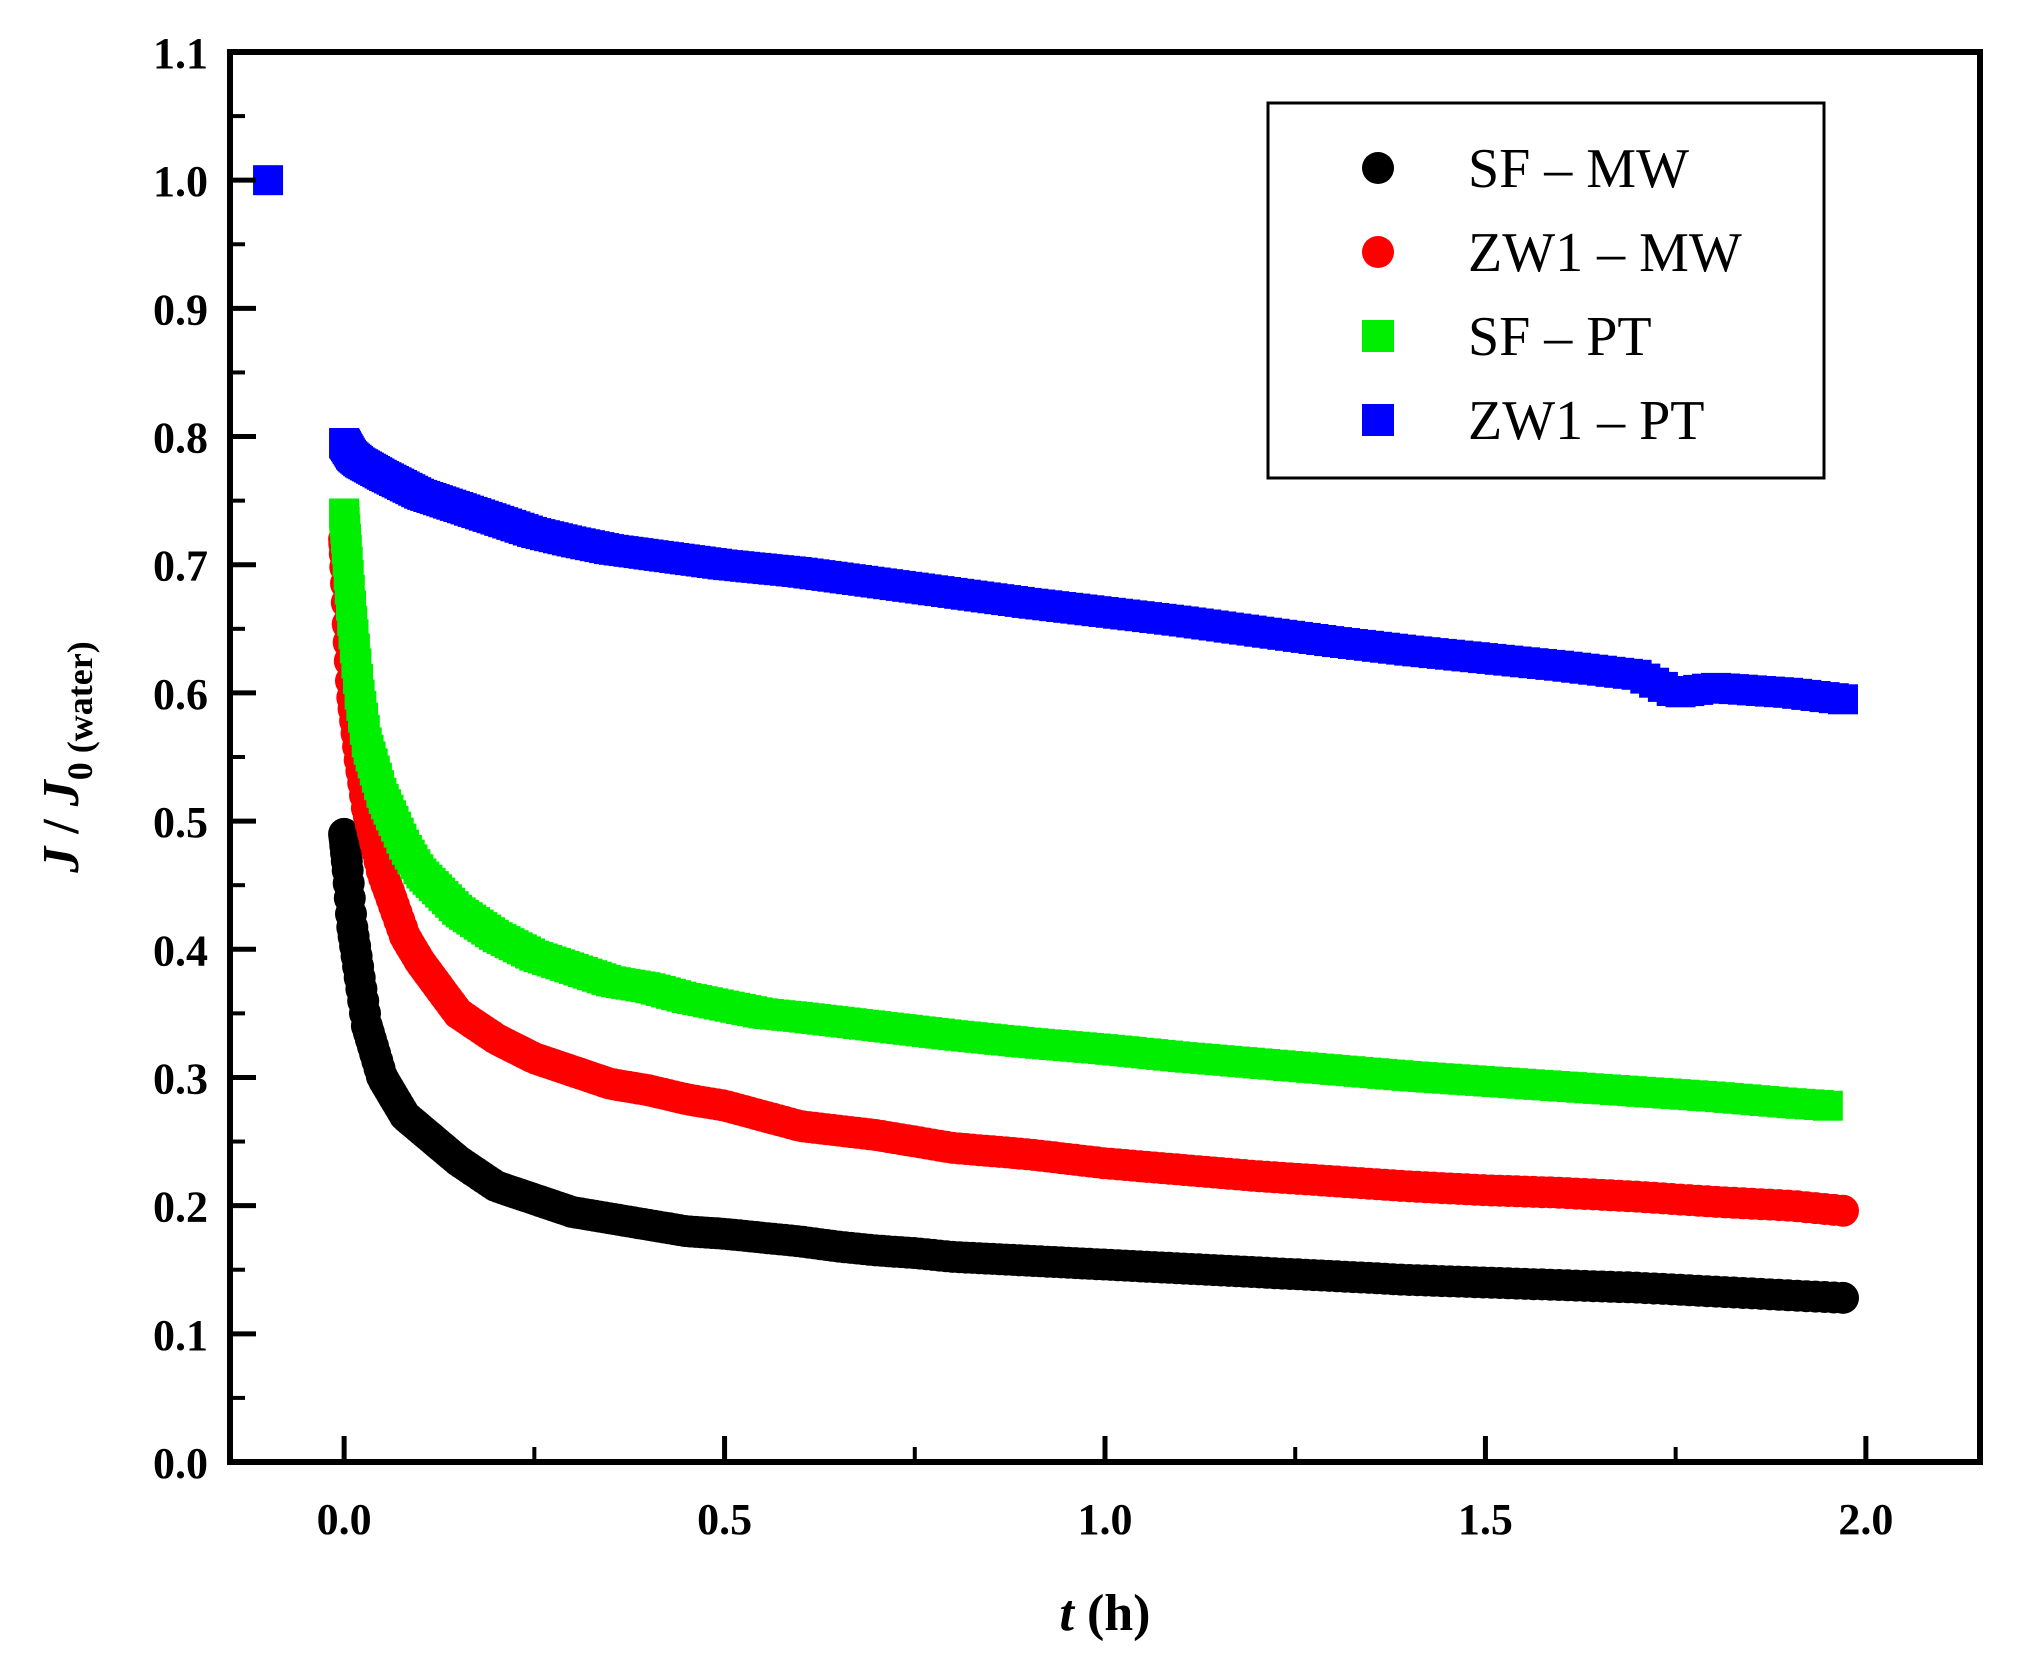 This screenshot has width=2017, height=1672. I want to click on legend-label-sf-mw: SF – MW, so click(1578, 169).